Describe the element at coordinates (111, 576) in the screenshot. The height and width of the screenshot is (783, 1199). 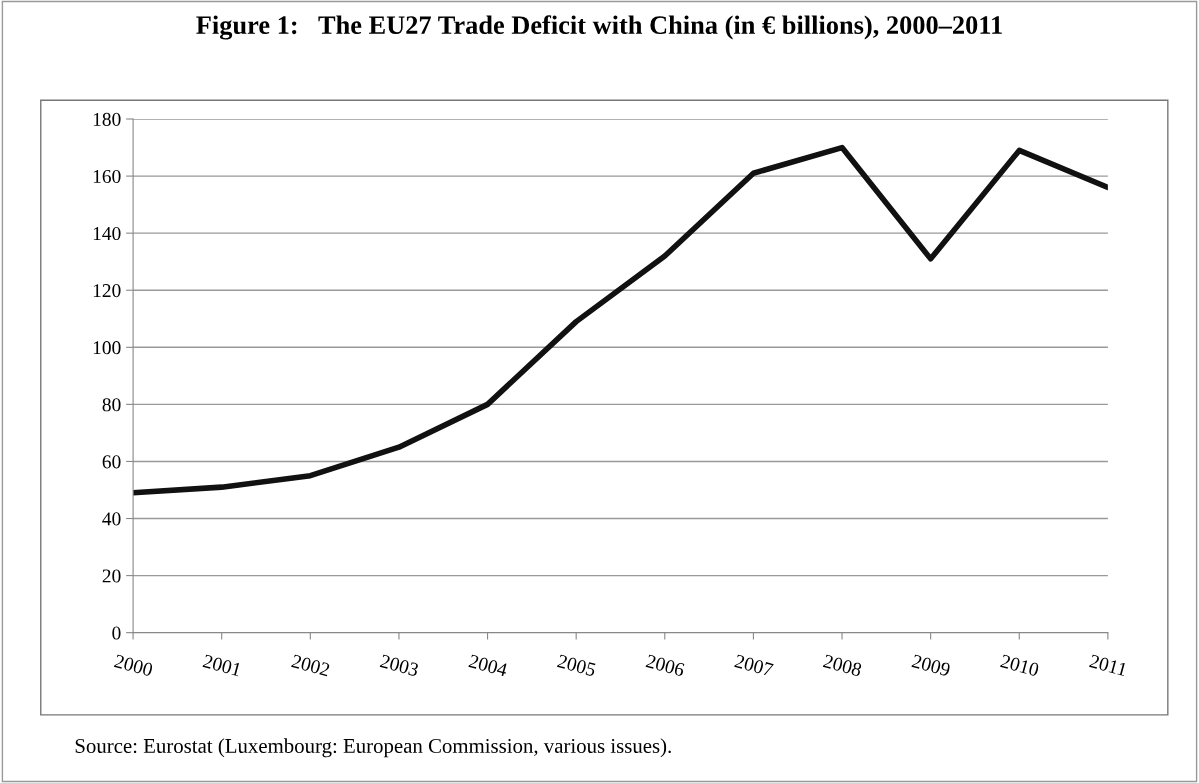
I see `y-tick-label: 20` at that location.